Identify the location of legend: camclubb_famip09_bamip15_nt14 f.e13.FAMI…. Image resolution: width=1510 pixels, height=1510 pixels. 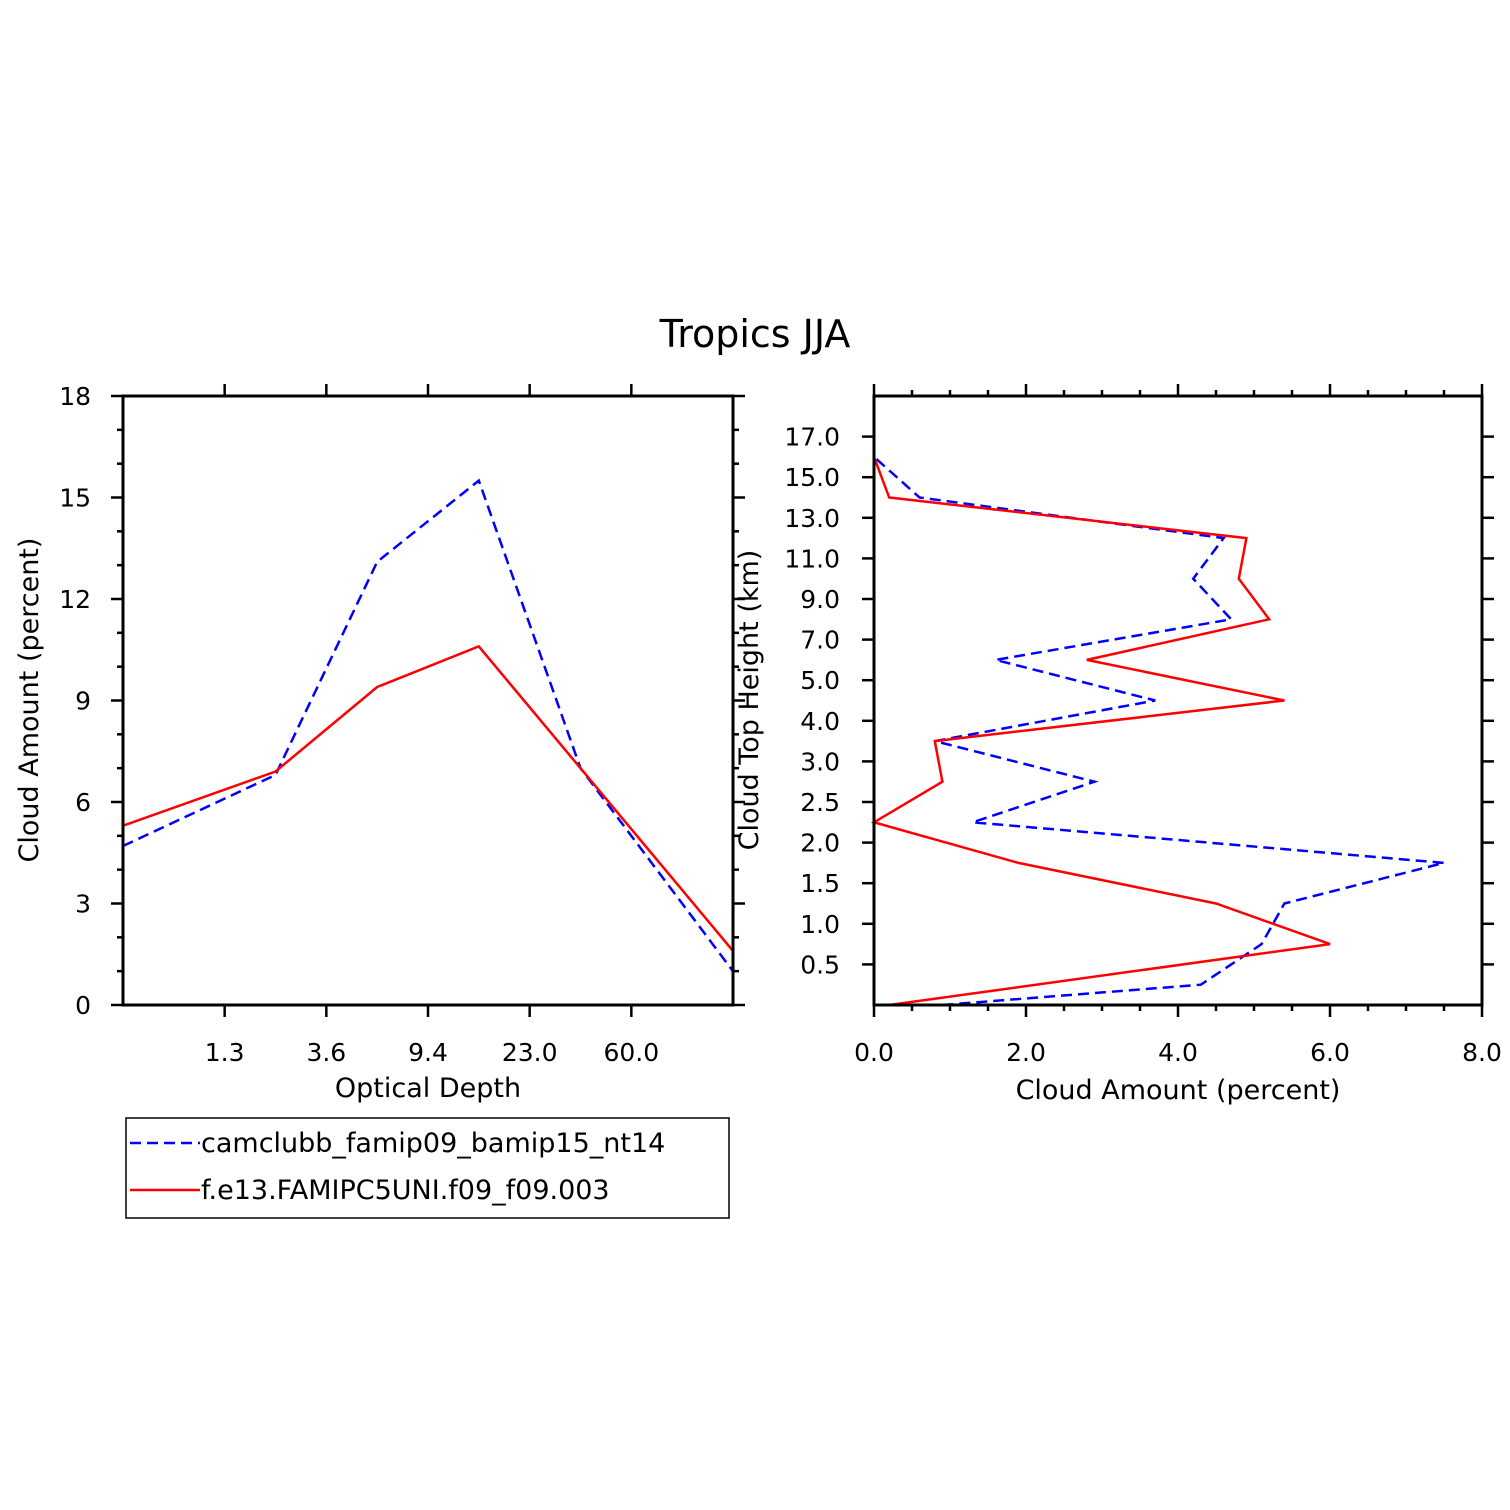
(427, 1168).